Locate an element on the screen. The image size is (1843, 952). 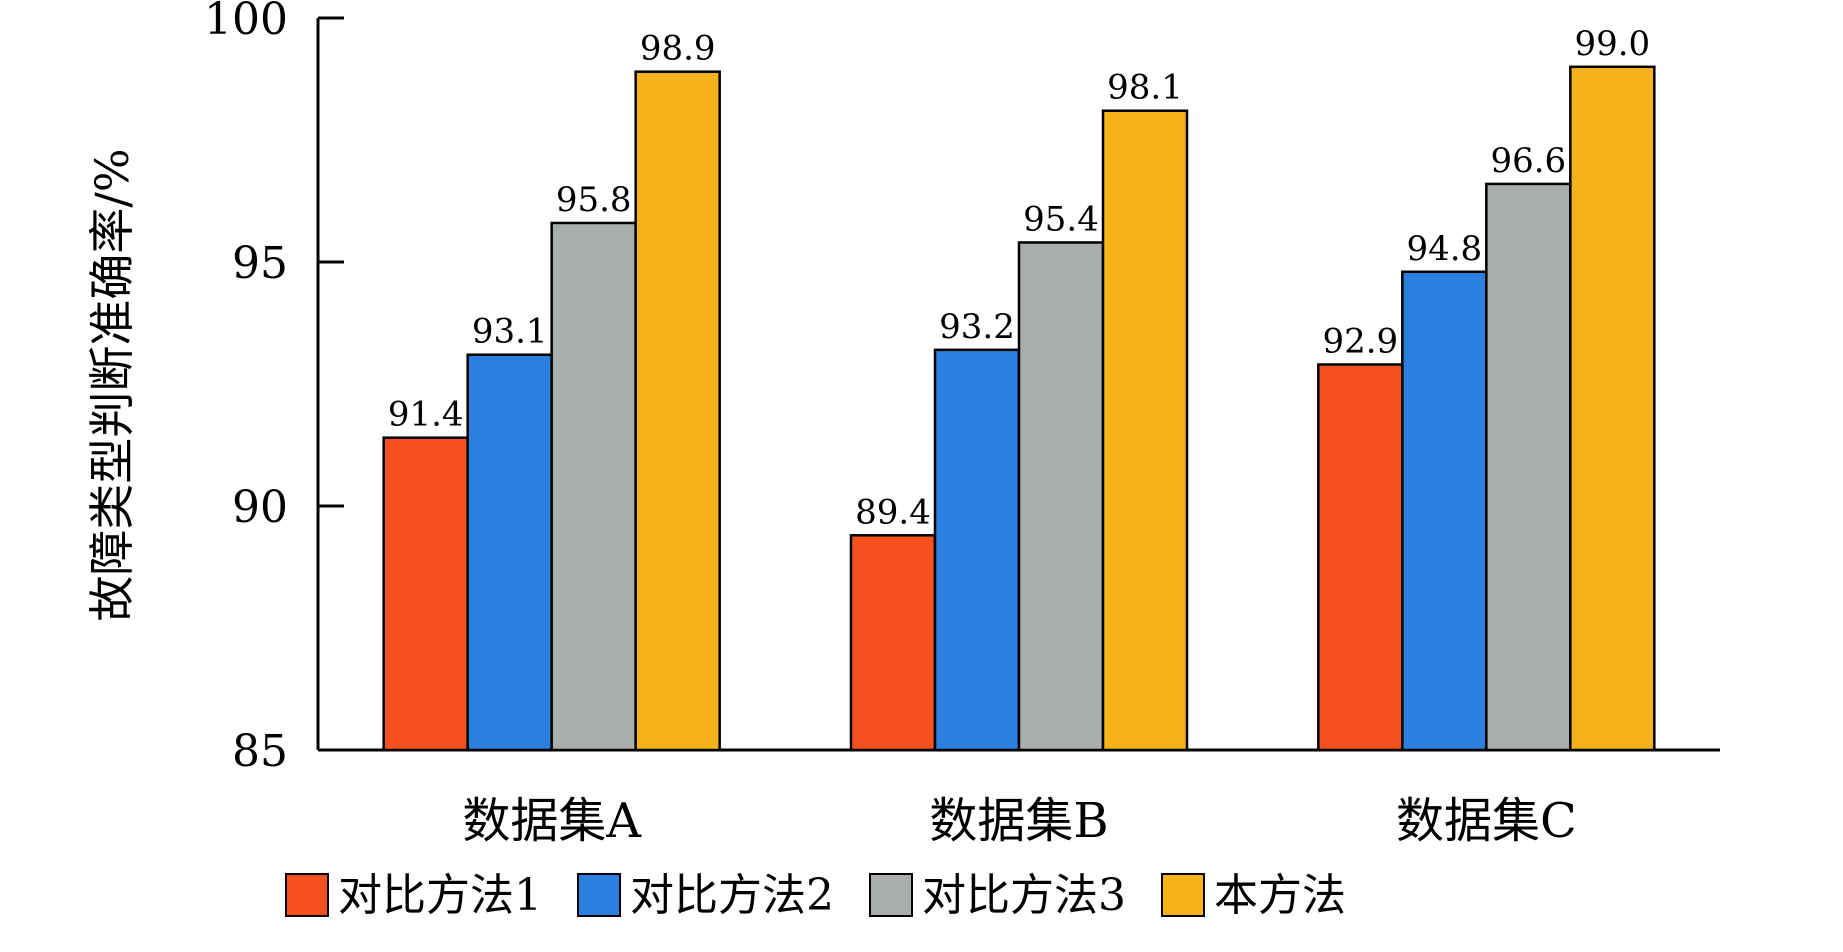
legend-label: 对比方法3 is located at coordinates (1024, 895).